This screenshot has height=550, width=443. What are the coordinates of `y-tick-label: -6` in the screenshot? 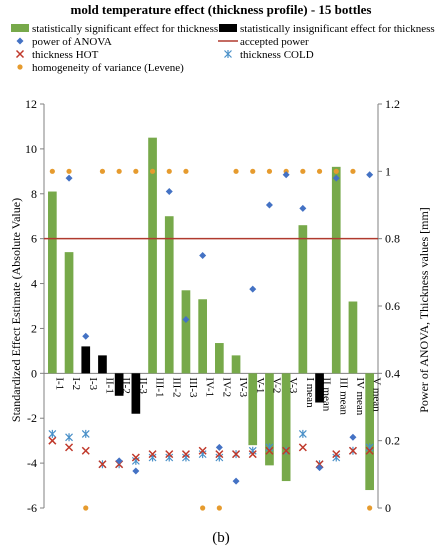 It's located at (32, 508).